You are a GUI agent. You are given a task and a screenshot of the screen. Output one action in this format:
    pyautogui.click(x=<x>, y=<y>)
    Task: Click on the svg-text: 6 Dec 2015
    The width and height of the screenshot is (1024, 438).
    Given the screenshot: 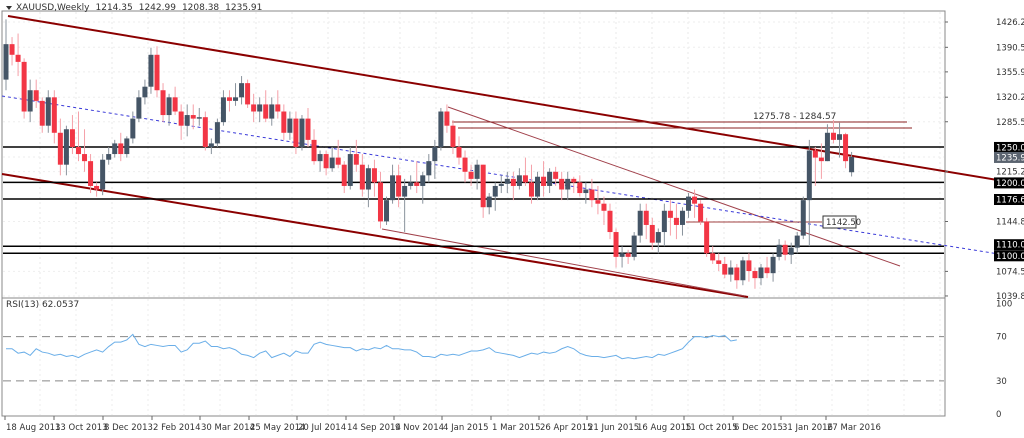 What is the action you would take?
    pyautogui.click(x=758, y=428)
    